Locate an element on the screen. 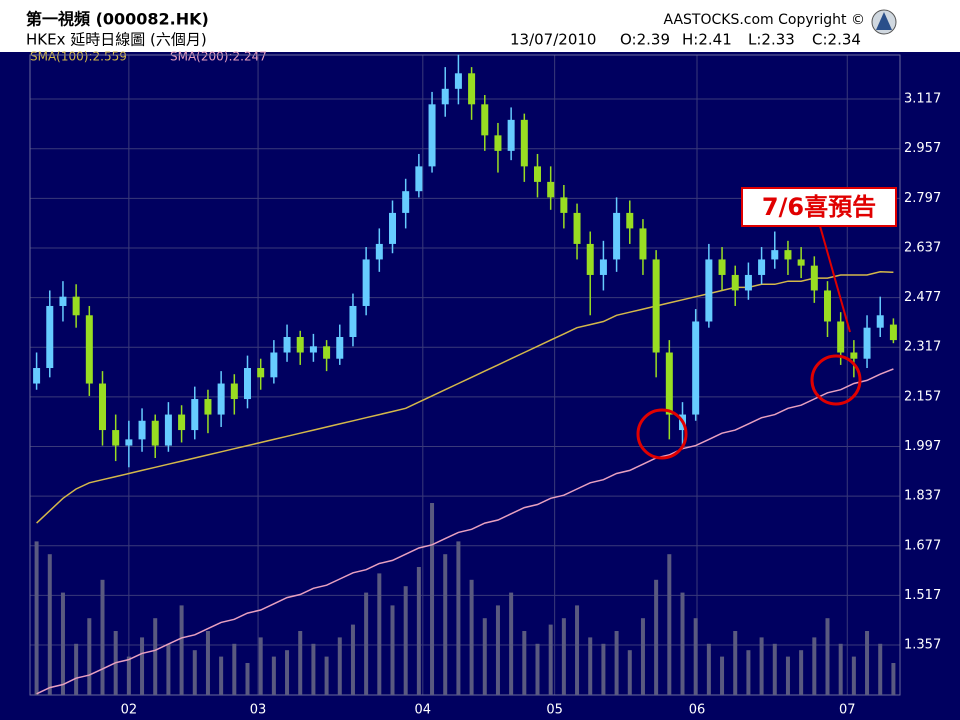  chart-subtitle: HKEx 延時日線圖 (六個月) is located at coordinates (116, 40).